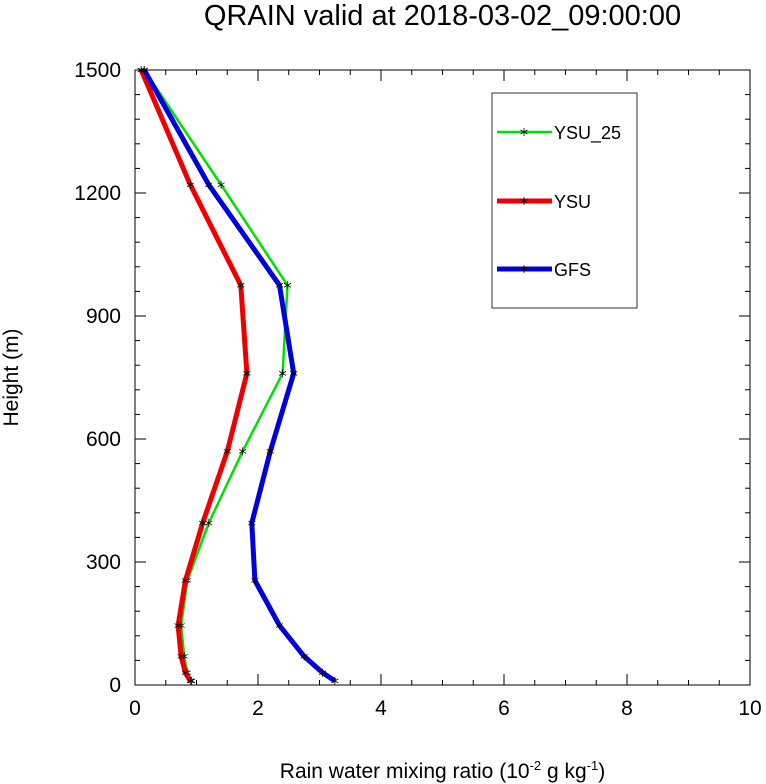 The width and height of the screenshot is (766, 784). Describe the element at coordinates (103, 439) in the screenshot. I see `y-tick-label: 600` at that location.